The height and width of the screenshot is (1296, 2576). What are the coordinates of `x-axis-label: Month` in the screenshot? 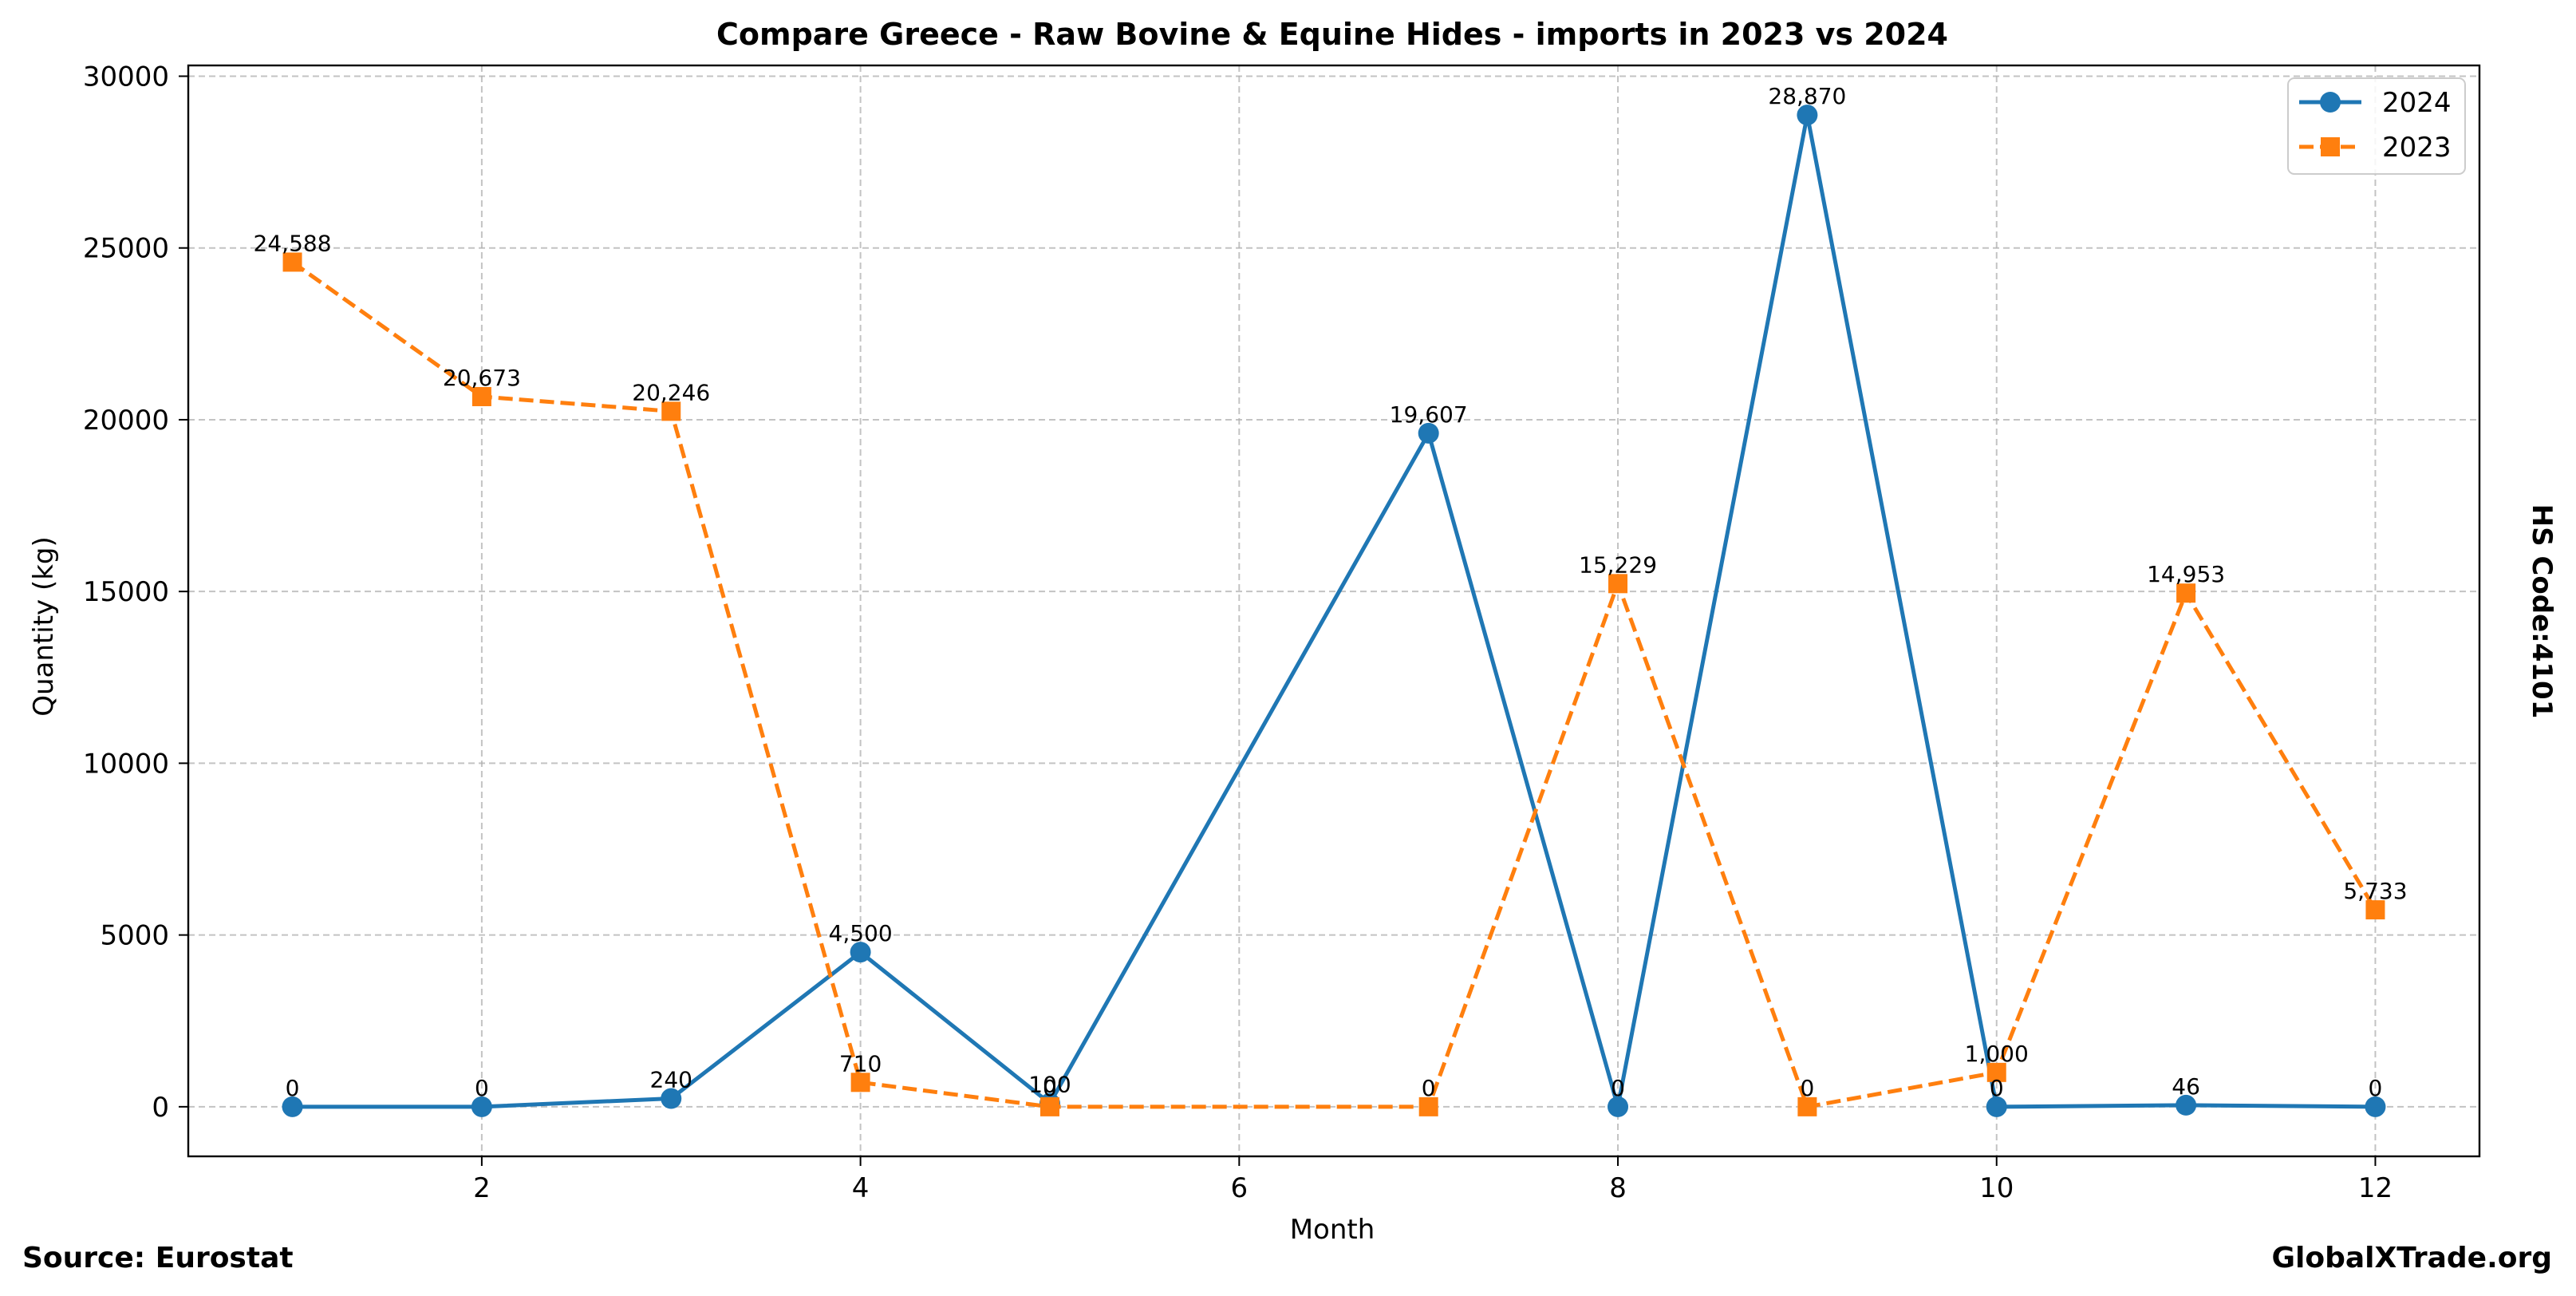 It's located at (1332, 1230).